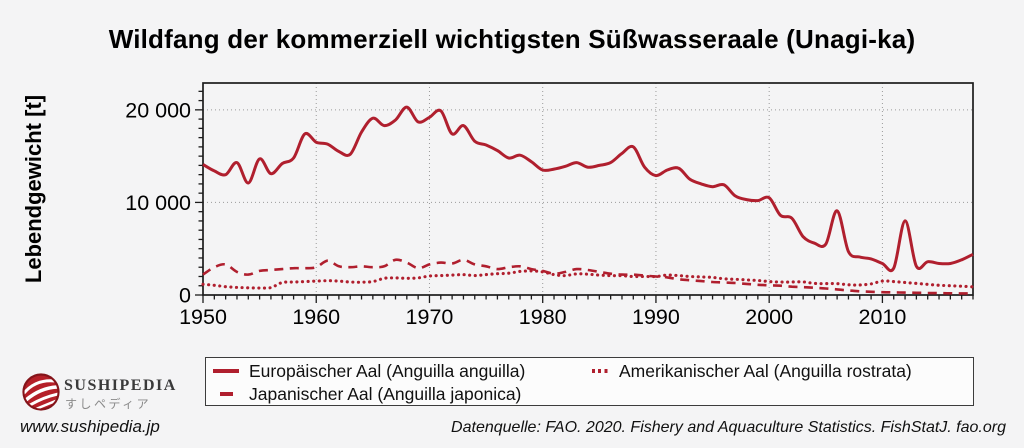 Image resolution: width=1024 pixels, height=448 pixels. Describe the element at coordinates (600, 371) in the screenshot. I see `dotted-line-swatch-icon` at that location.